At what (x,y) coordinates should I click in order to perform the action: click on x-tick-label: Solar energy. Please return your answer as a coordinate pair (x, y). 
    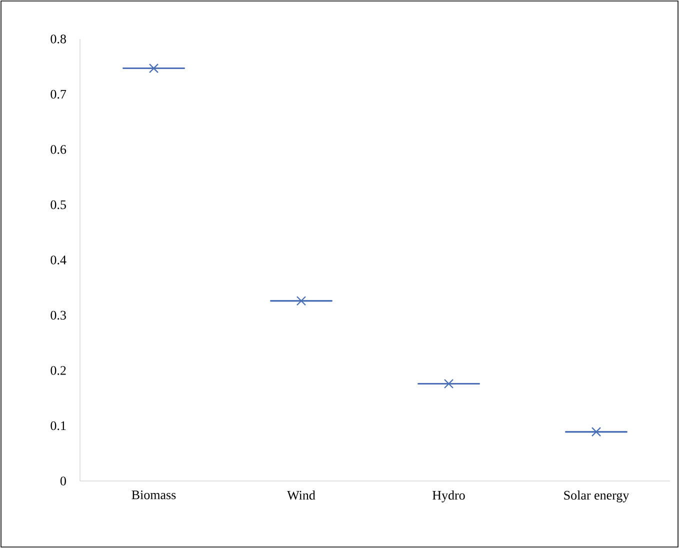
    Looking at the image, I should click on (597, 496).